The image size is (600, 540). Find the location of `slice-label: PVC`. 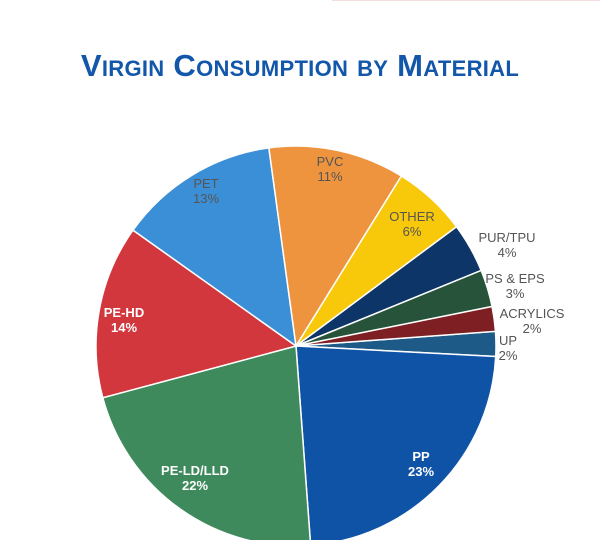

slice-label: PVC is located at coordinates (330, 161).